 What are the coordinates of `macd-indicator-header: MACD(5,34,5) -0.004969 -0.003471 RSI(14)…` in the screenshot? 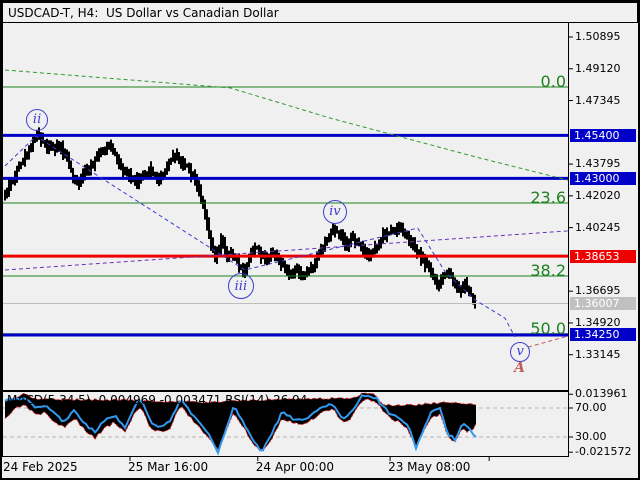 It's located at (157, 400).